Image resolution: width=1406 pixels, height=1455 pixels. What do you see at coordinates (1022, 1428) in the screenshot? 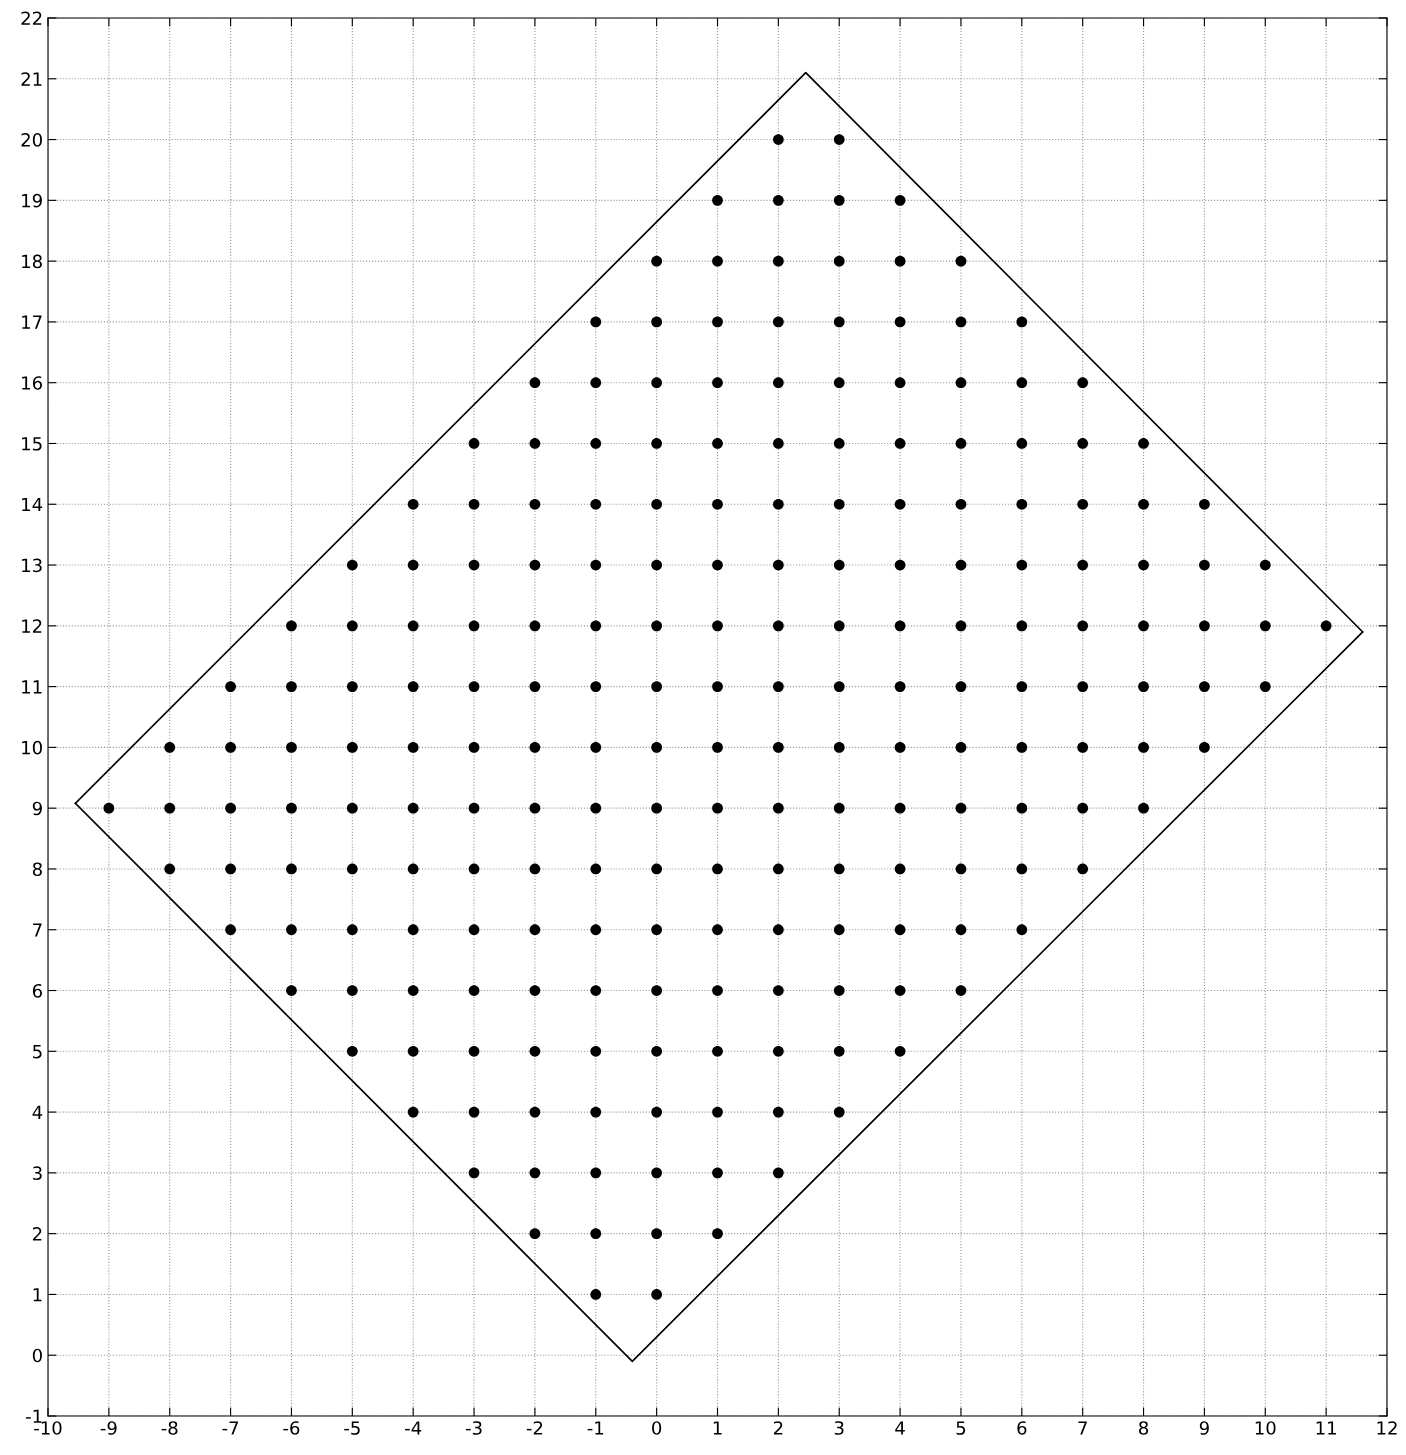
I see `x-tick-label: 6` at bounding box center [1022, 1428].